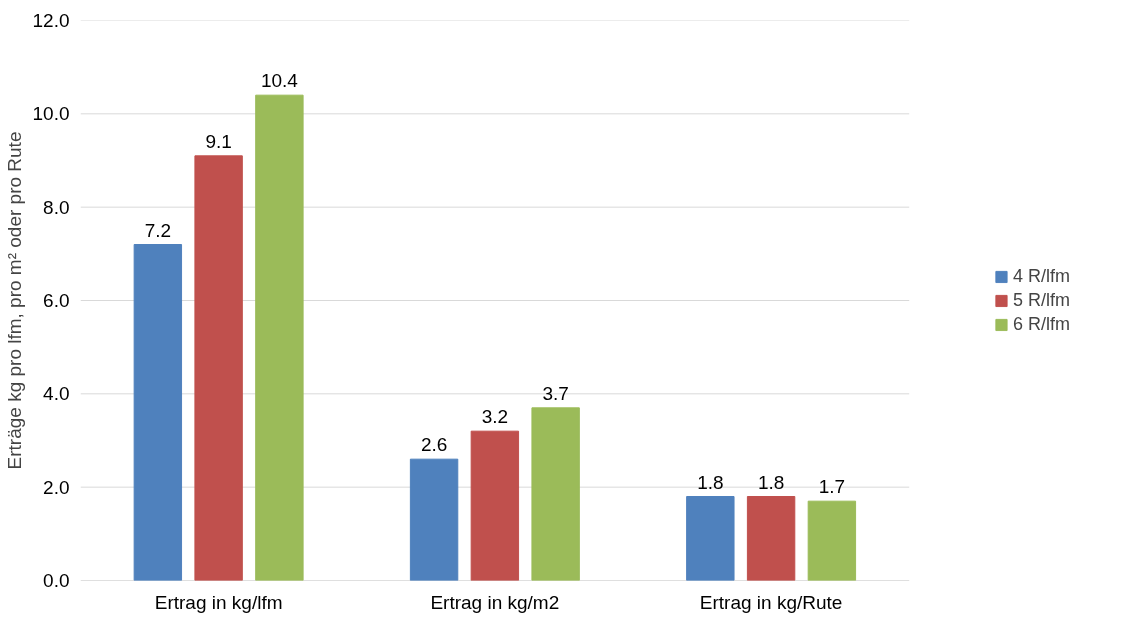 This screenshot has width=1121, height=640. I want to click on y-tick-label: 4.0, so click(56, 394).